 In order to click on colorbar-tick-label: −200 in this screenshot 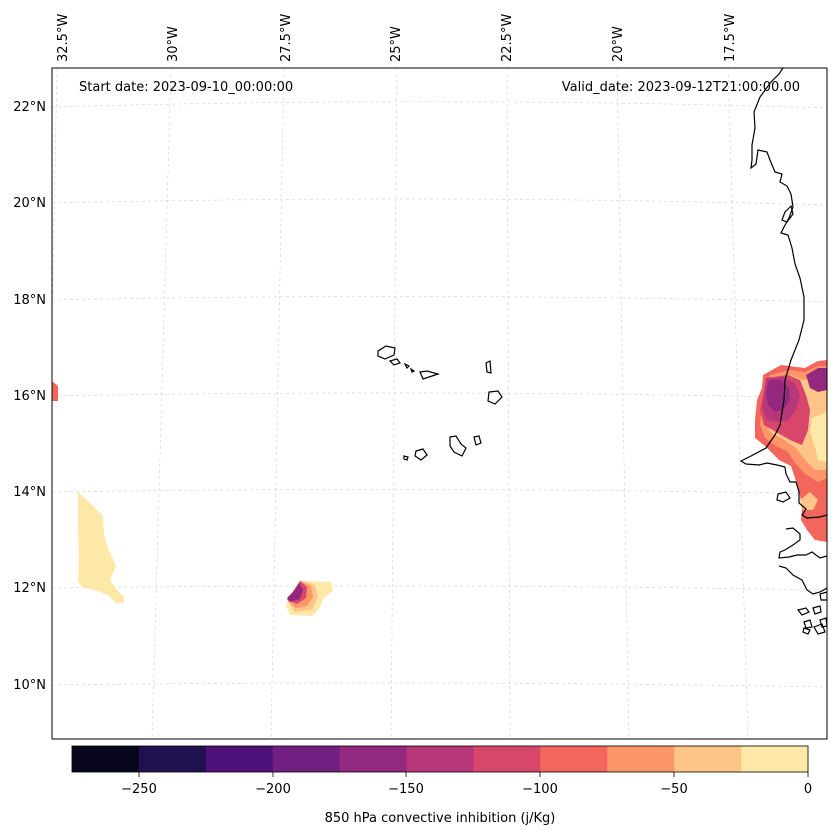, I will do `click(273, 789)`.